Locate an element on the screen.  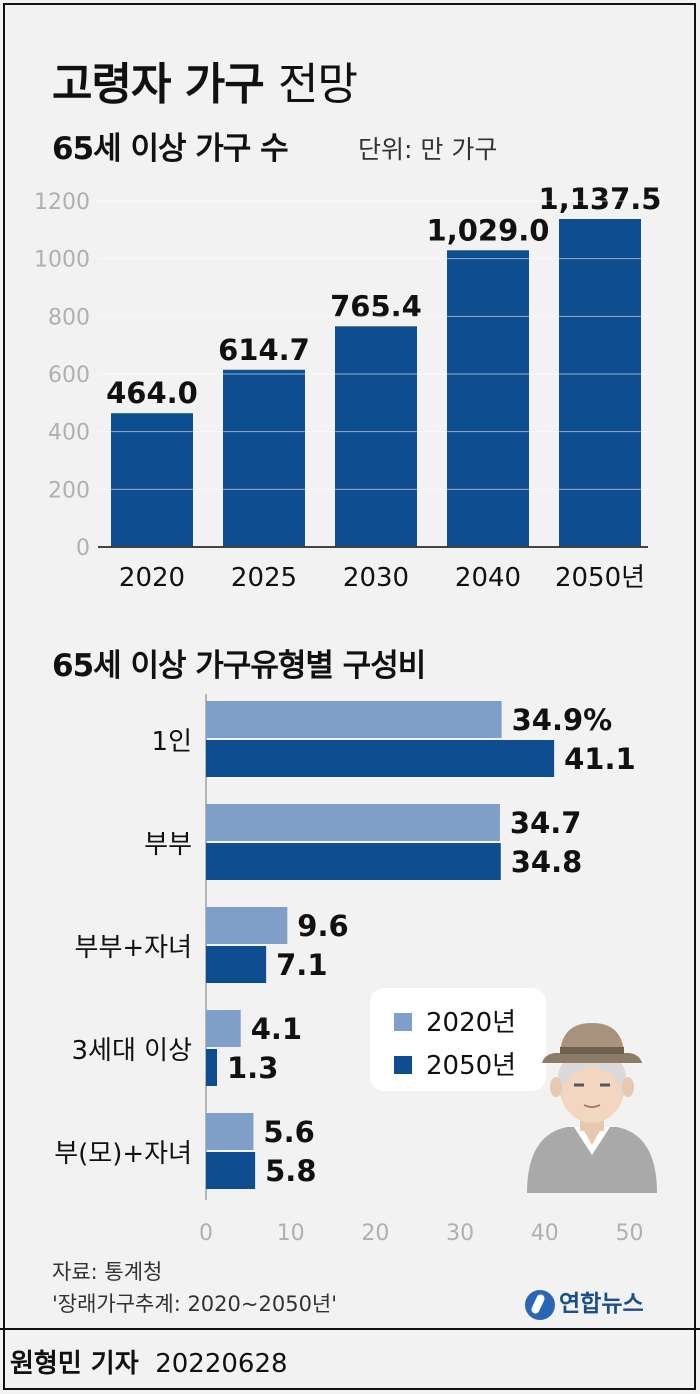
bar-value-label: 464.0 is located at coordinates (152, 393).